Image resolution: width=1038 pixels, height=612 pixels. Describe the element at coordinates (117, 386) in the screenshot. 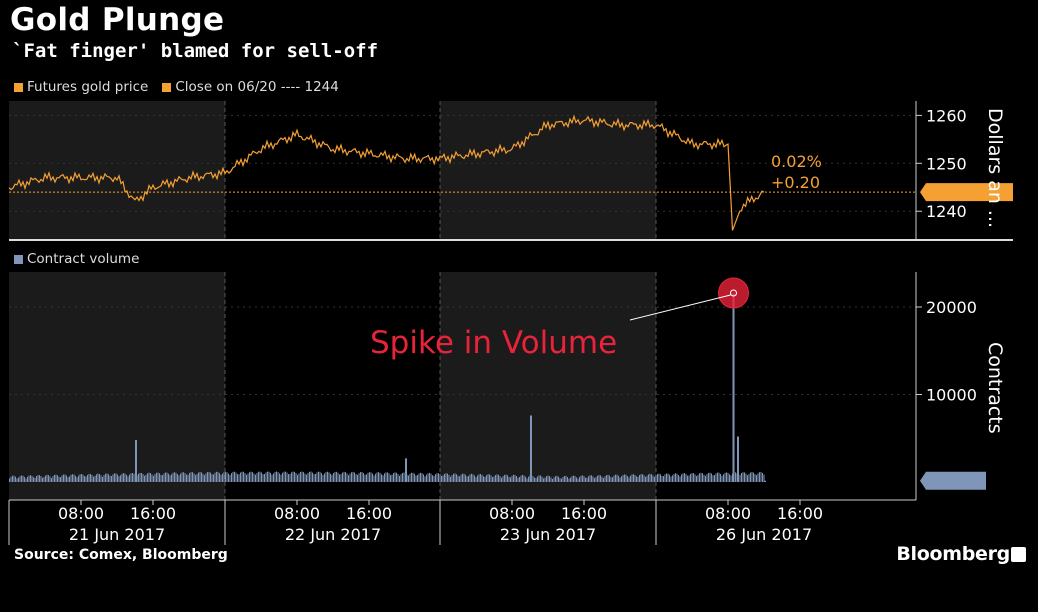

I see `volume-session-band` at that location.